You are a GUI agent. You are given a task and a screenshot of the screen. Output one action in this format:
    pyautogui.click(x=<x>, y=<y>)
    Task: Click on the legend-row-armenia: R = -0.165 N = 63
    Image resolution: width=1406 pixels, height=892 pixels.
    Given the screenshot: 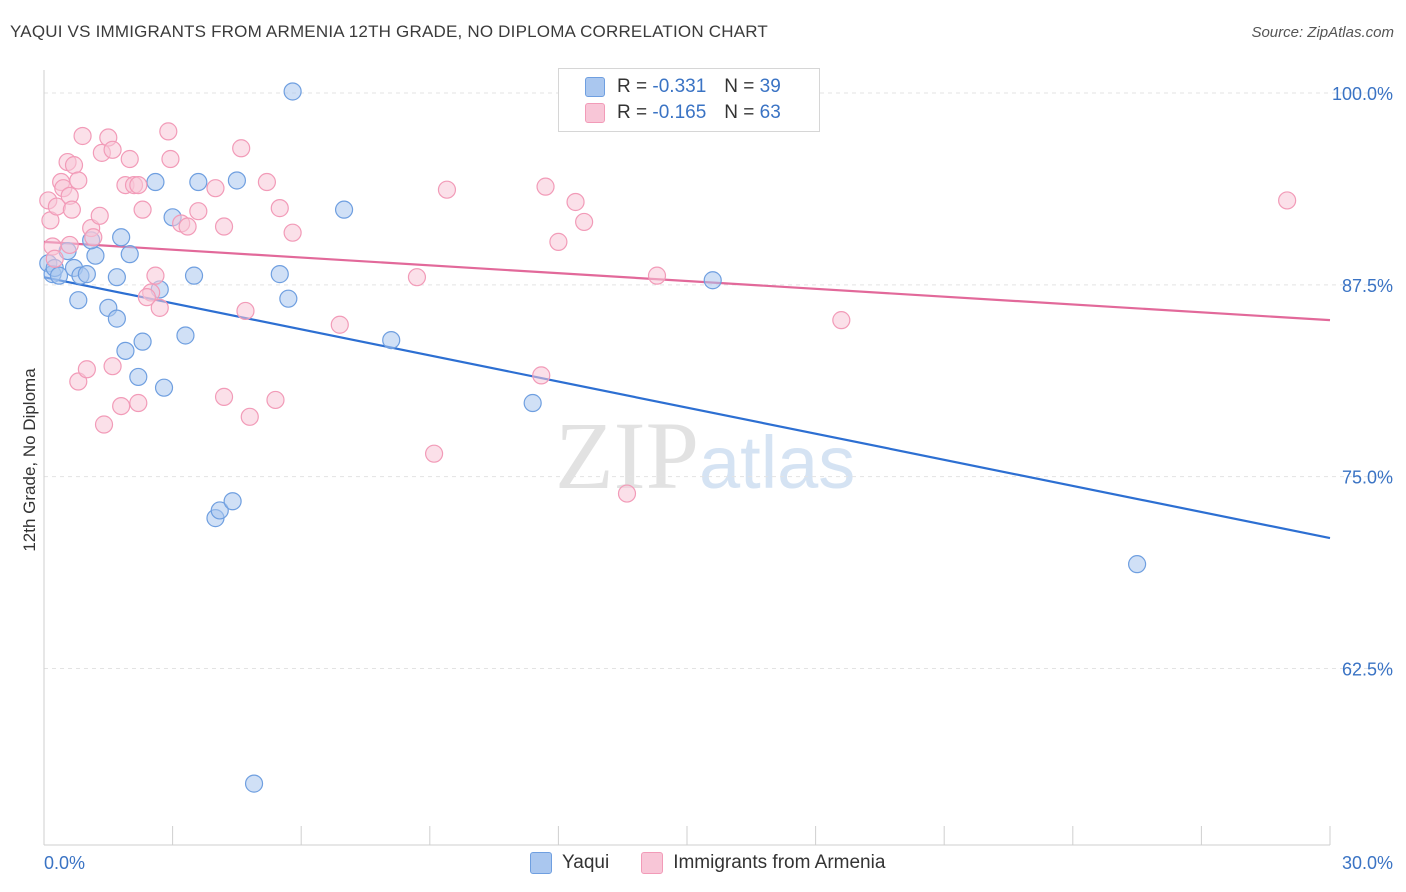 What is the action you would take?
    pyautogui.click(x=683, y=113)
    